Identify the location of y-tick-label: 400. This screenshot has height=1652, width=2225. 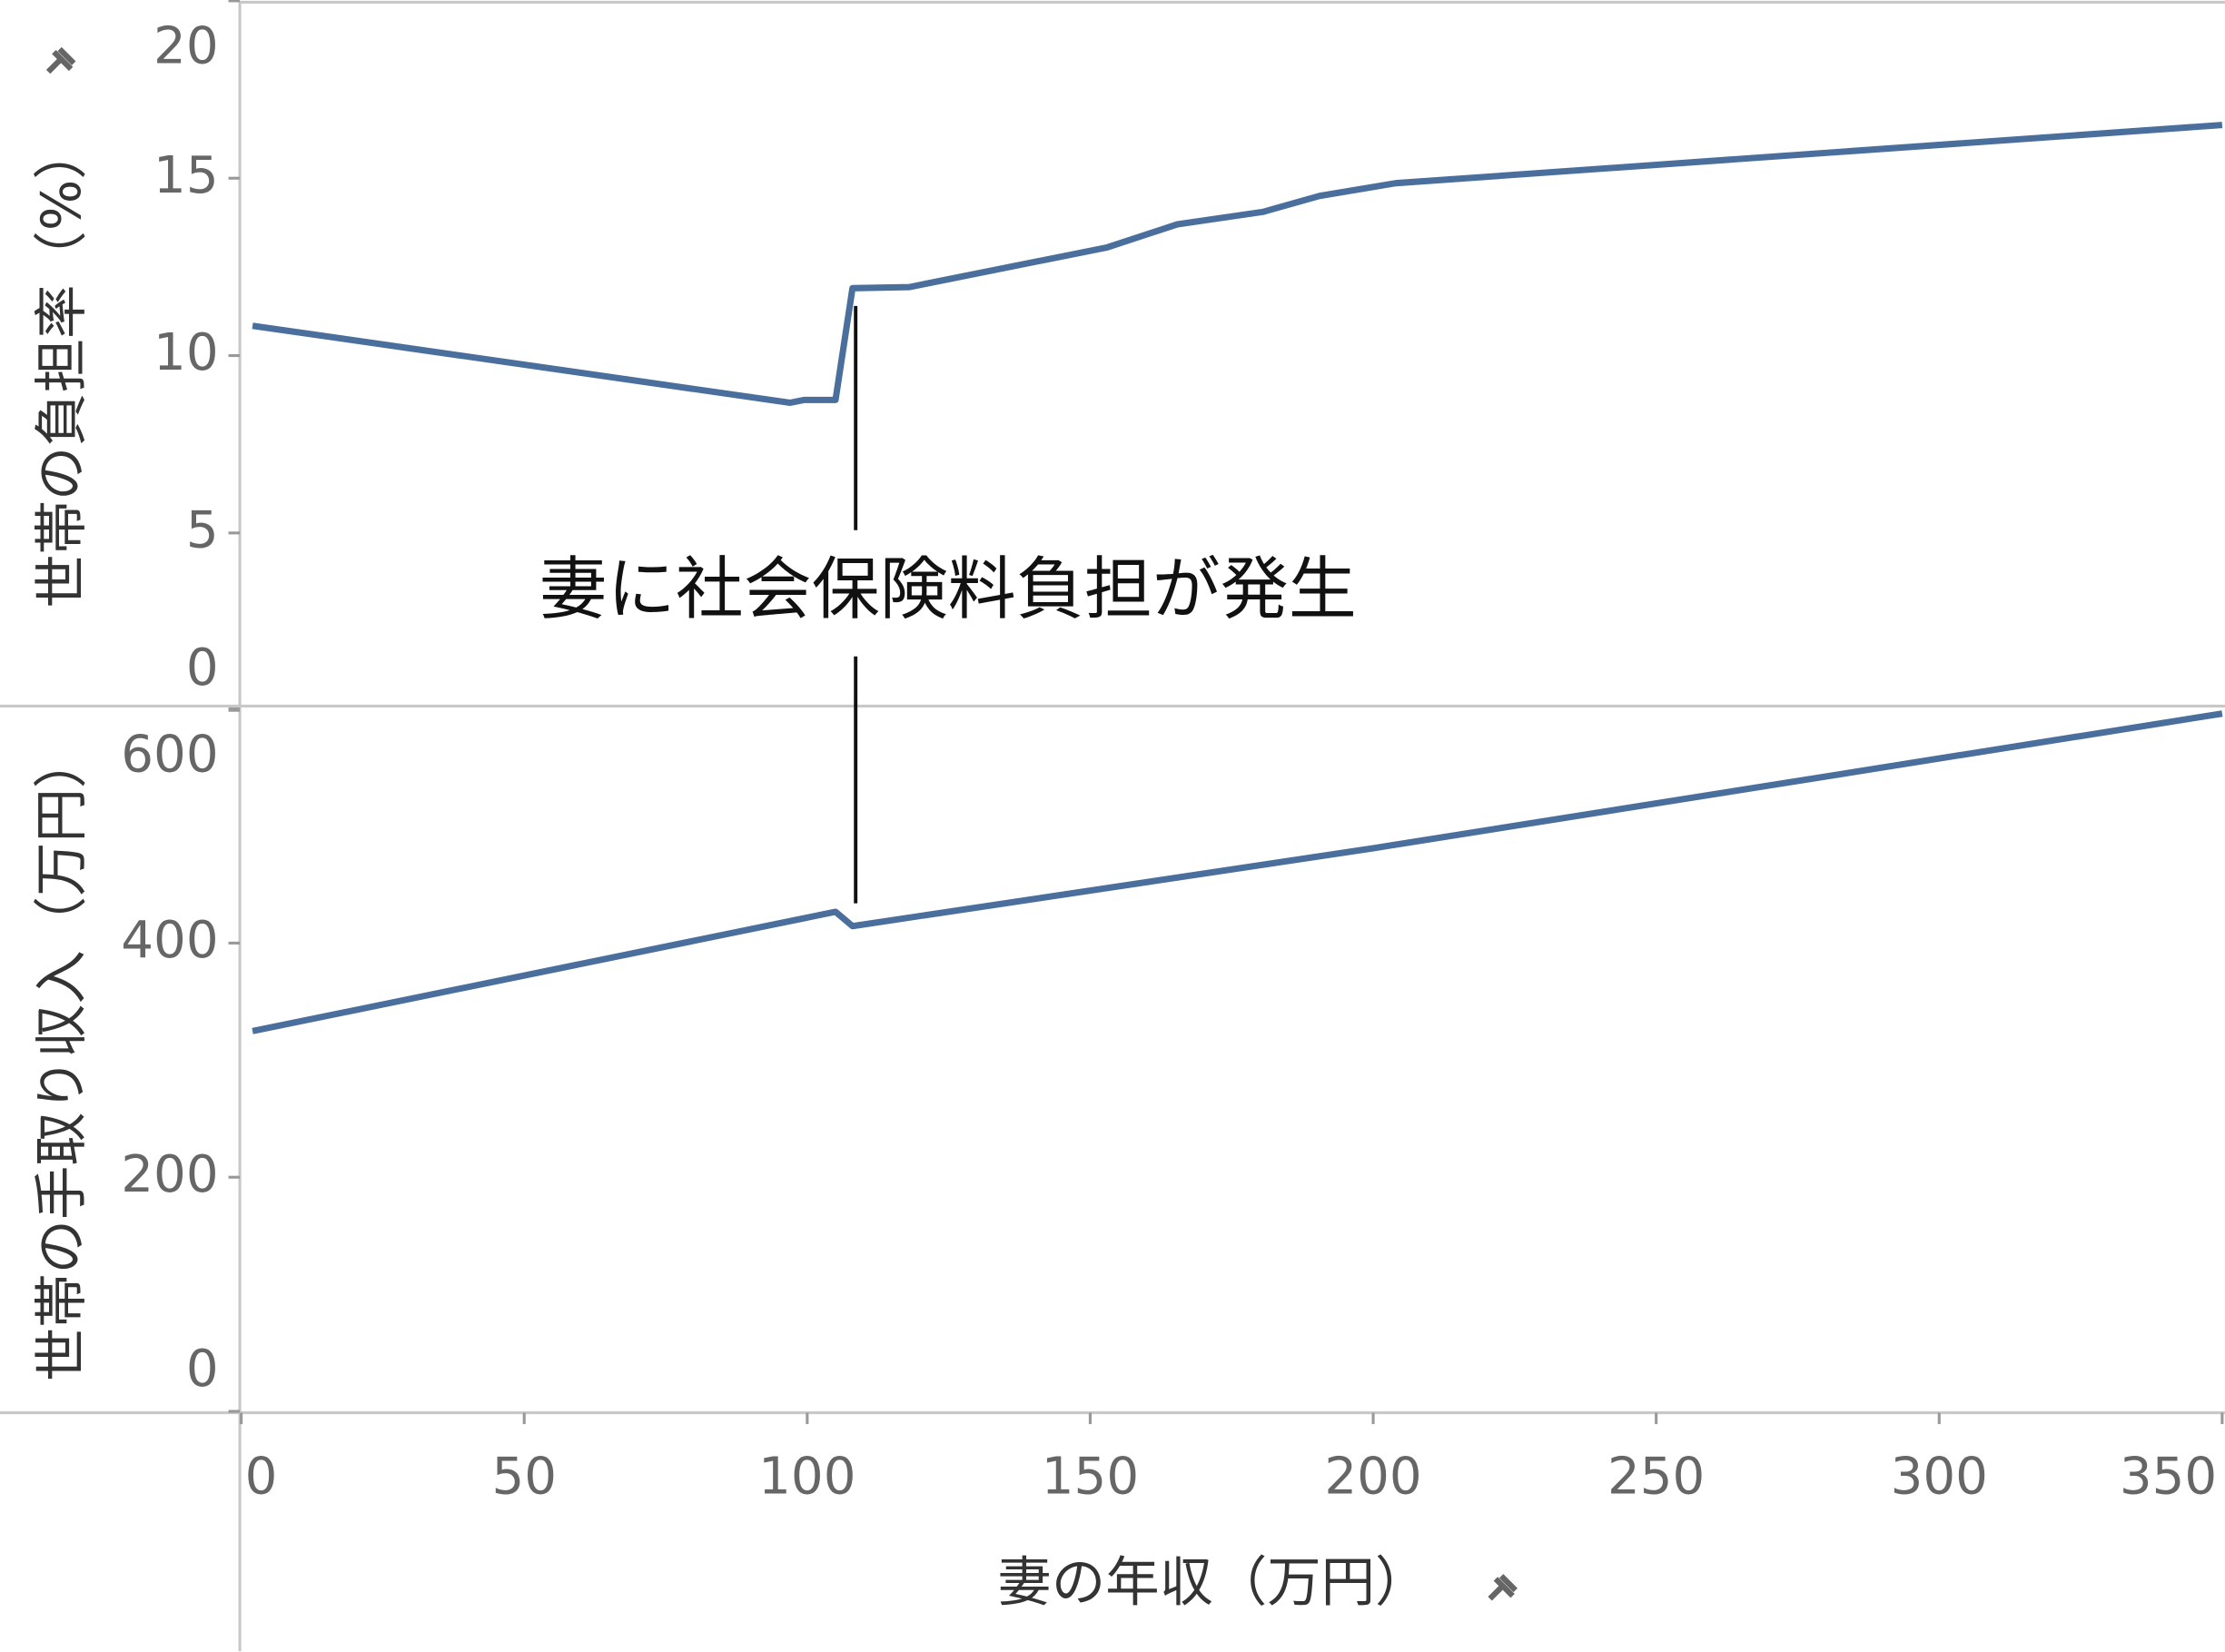
(169, 940).